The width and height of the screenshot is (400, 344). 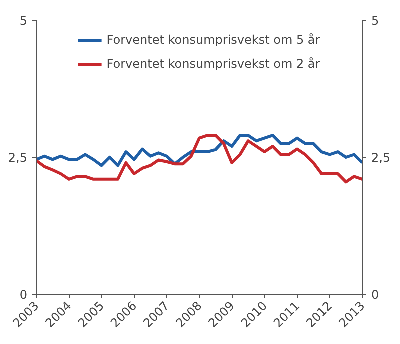 I want to click on legend-label: Forventet konsumprisvekst om 5 år, so click(x=213, y=40).